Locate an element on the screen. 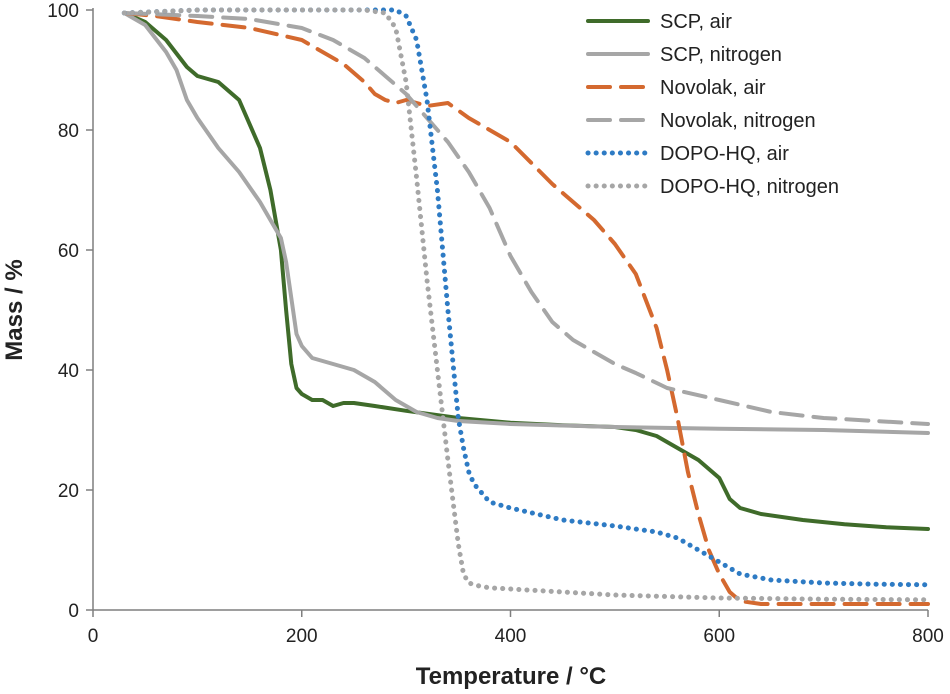 This screenshot has width=950, height=694. legend-label: SCP, nitrogen is located at coordinates (721, 55).